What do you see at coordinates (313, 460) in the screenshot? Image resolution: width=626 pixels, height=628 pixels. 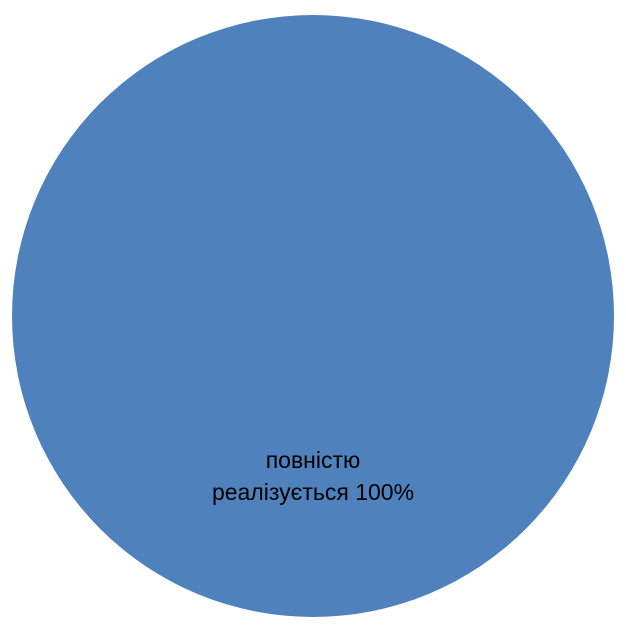 I see `pie-slice-label-line: повністю` at bounding box center [313, 460].